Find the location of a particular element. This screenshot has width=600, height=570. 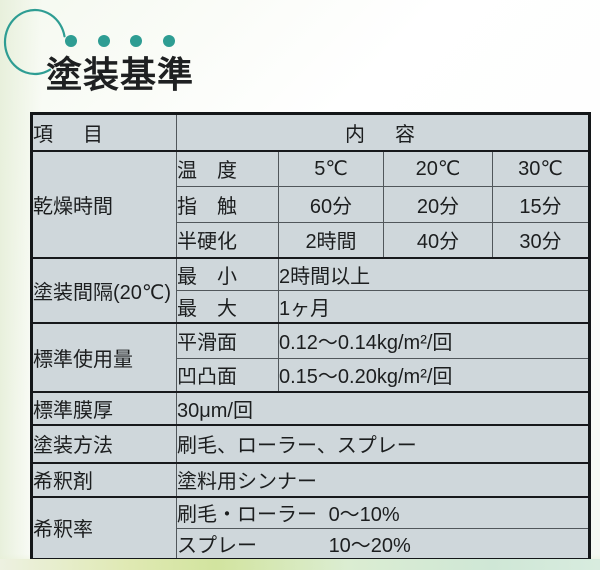

usage-smooth-label: 平滑面 is located at coordinates (227, 340).